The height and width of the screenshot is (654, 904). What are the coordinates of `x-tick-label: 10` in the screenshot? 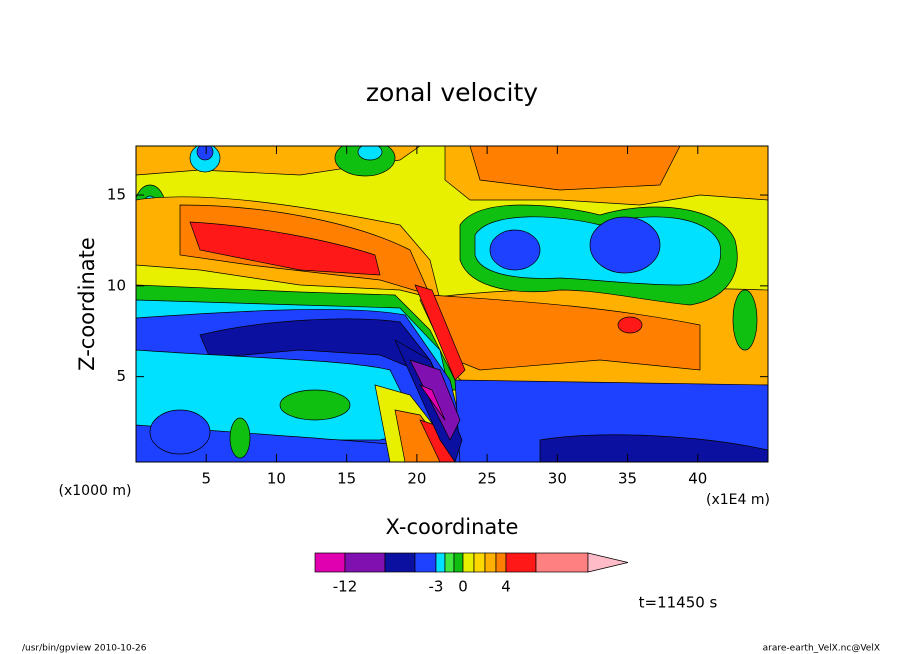 It's located at (276, 479).